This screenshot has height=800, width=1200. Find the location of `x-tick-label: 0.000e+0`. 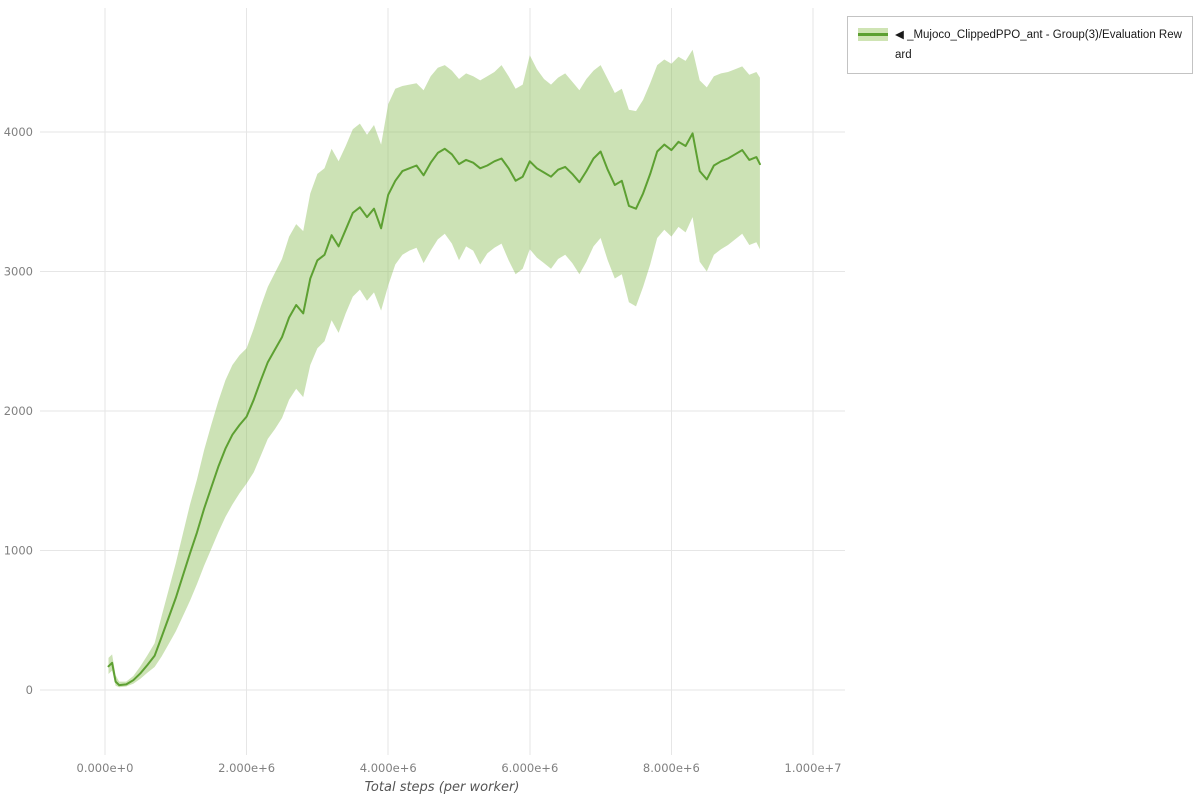

x-tick-label: 0.000e+0 is located at coordinates (105, 768).